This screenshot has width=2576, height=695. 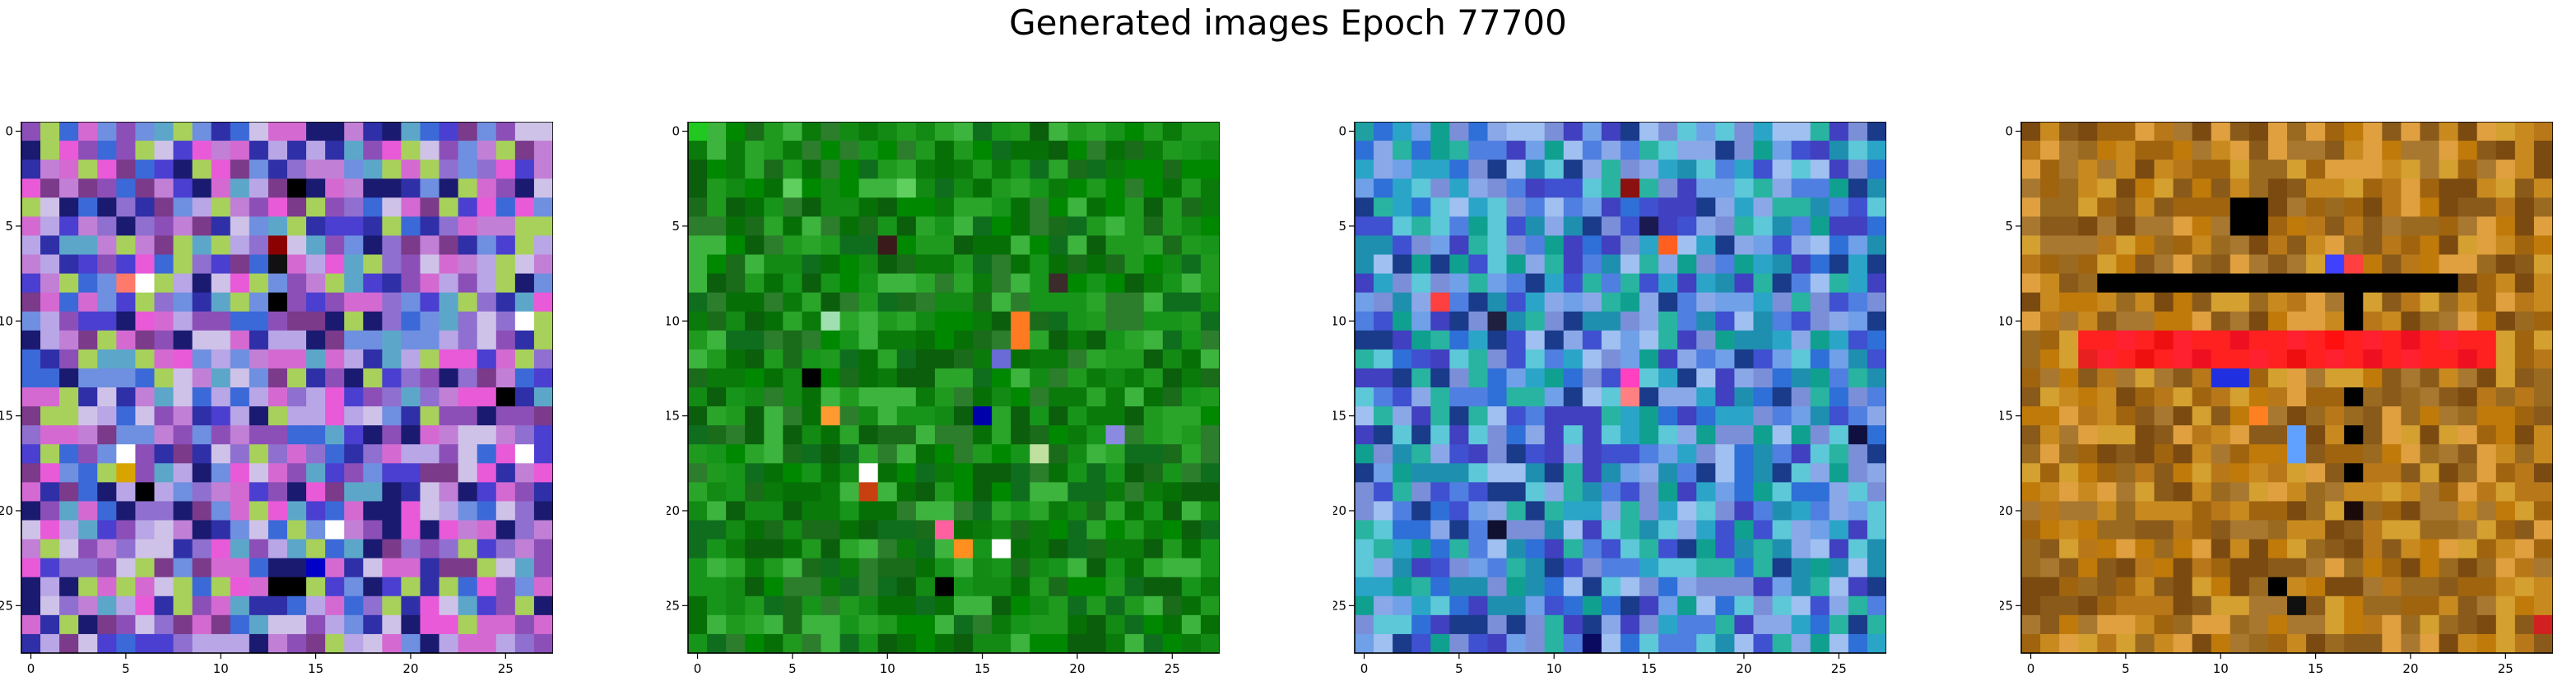 What do you see at coordinates (1649, 667) in the screenshot?
I see `x-tick-label: 15` at bounding box center [1649, 667].